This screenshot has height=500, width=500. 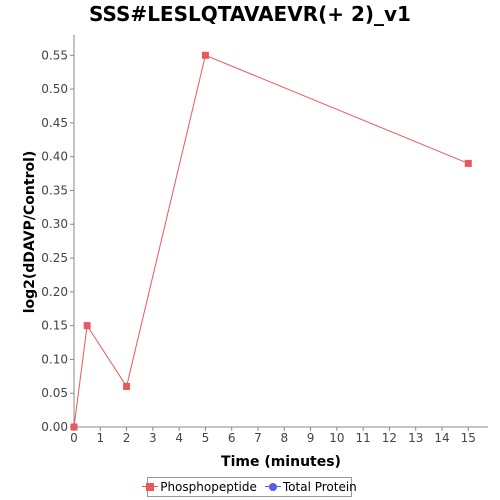 I want to click on x-tick-label: 5, so click(x=206, y=438).